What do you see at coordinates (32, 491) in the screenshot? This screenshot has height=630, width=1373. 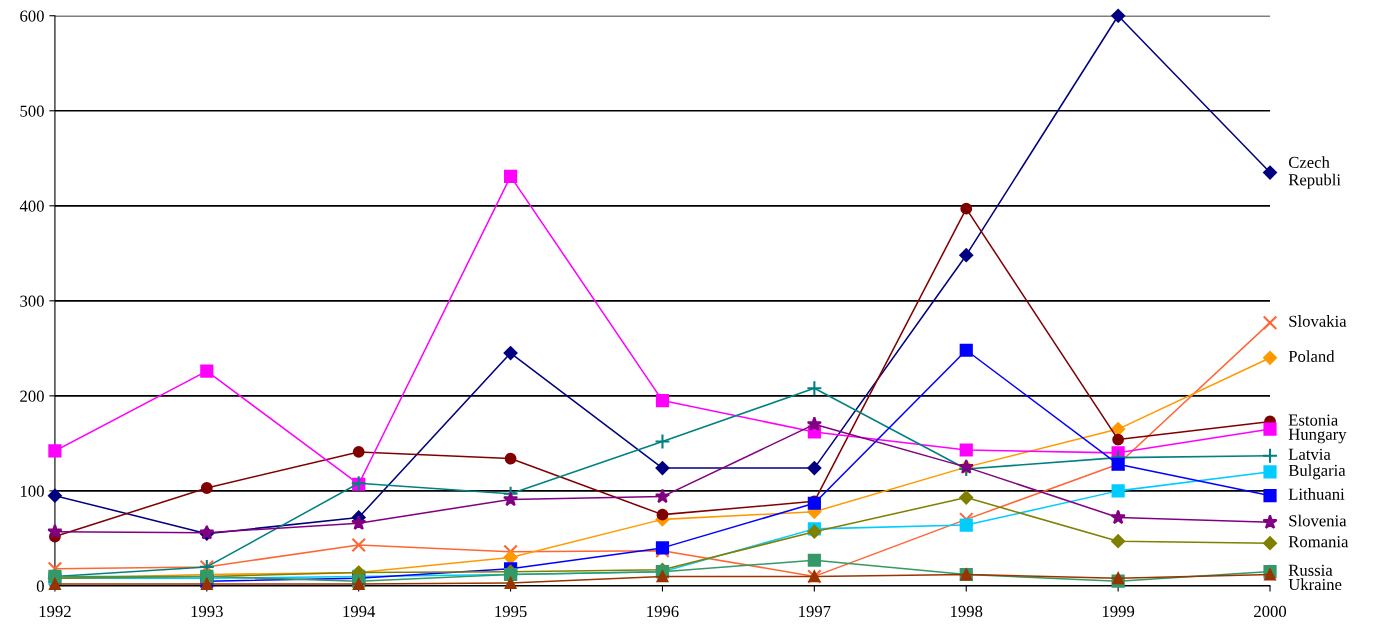 I see `y-tick-label: 100` at bounding box center [32, 491].